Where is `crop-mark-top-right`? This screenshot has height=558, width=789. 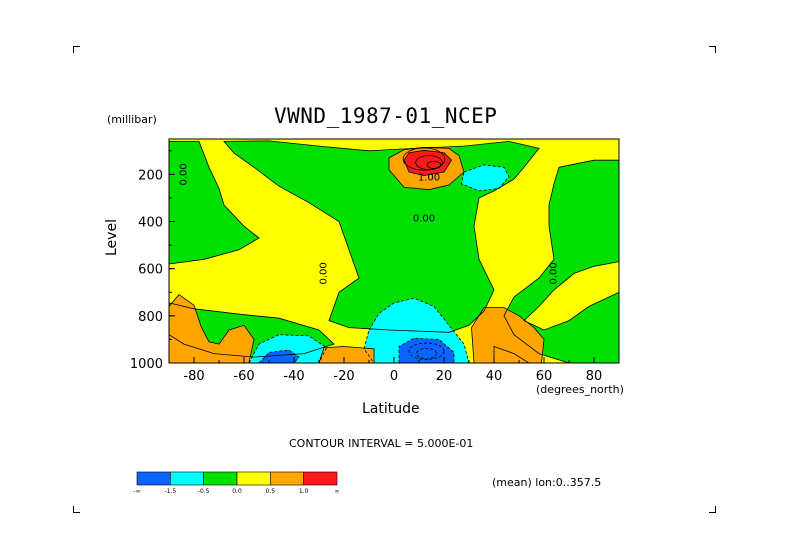 crop-mark-top-right is located at coordinates (712, 49).